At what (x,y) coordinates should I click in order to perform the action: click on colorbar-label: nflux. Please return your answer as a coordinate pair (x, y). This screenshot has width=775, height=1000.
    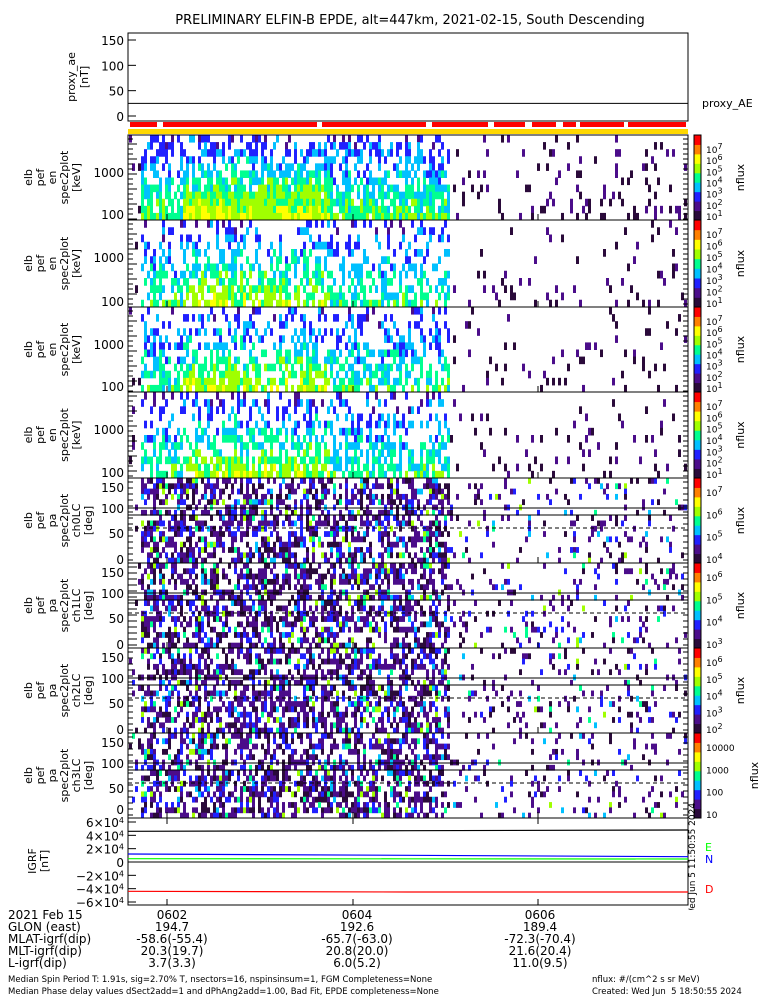
    Looking at the image, I should click on (740, 349).